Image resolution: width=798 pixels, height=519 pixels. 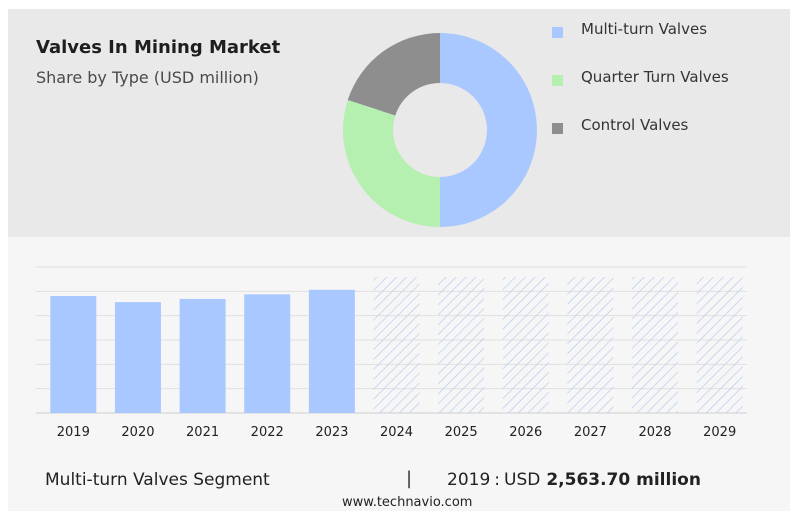 I want to click on donut-chart, so click(x=440, y=130).